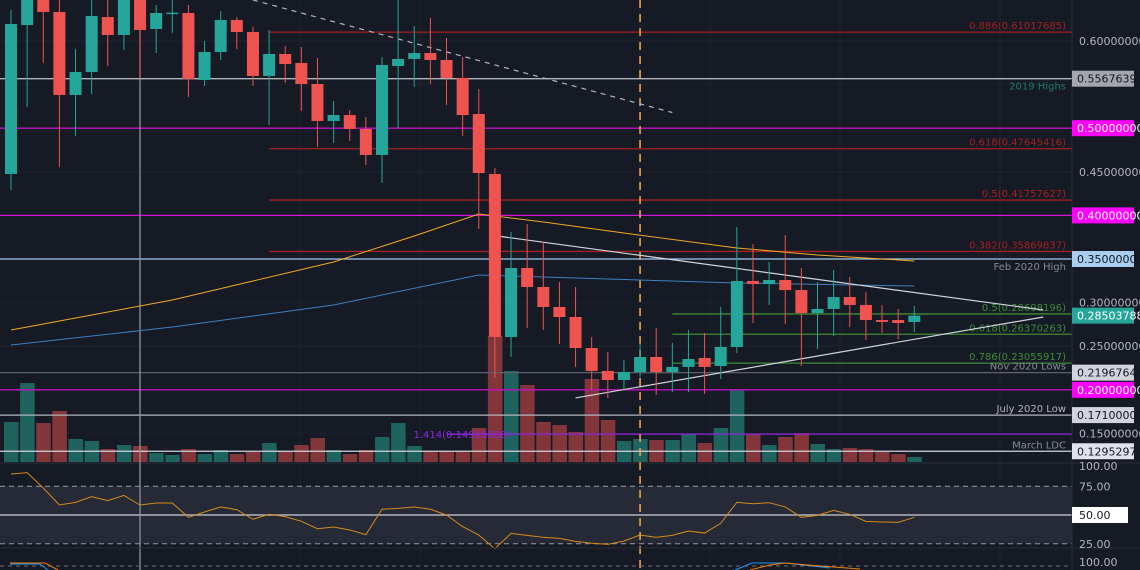 The width and height of the screenshot is (1140, 570). Describe the element at coordinates (1030, 267) in the screenshot. I see `level-label: Feb 2020 High` at that location.